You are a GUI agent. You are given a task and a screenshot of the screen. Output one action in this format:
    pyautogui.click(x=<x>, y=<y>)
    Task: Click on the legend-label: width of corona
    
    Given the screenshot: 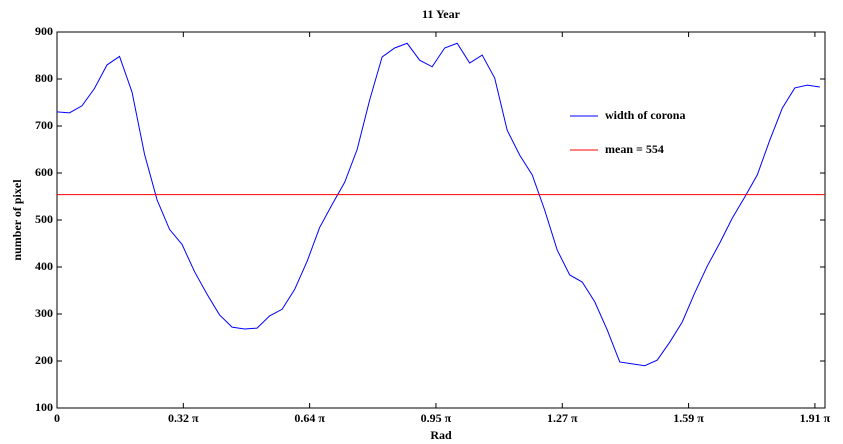 What is the action you would take?
    pyautogui.click(x=645, y=115)
    